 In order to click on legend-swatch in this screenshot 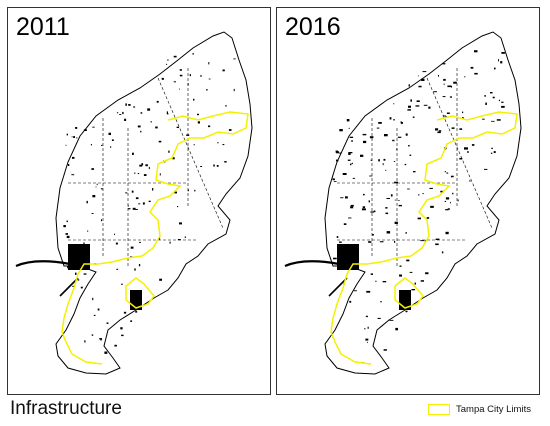, I will do `click(439, 409)`.